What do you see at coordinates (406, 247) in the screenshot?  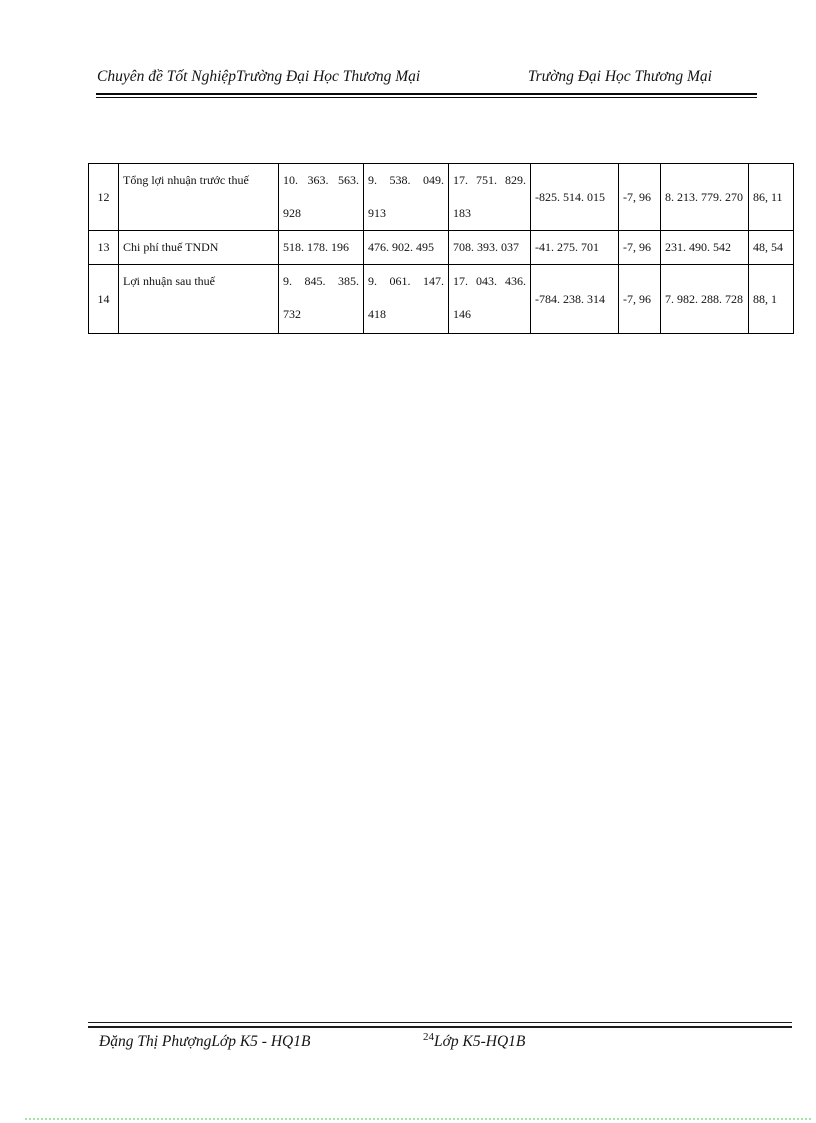 I see `value-cell: 476. 902. 495` at bounding box center [406, 247].